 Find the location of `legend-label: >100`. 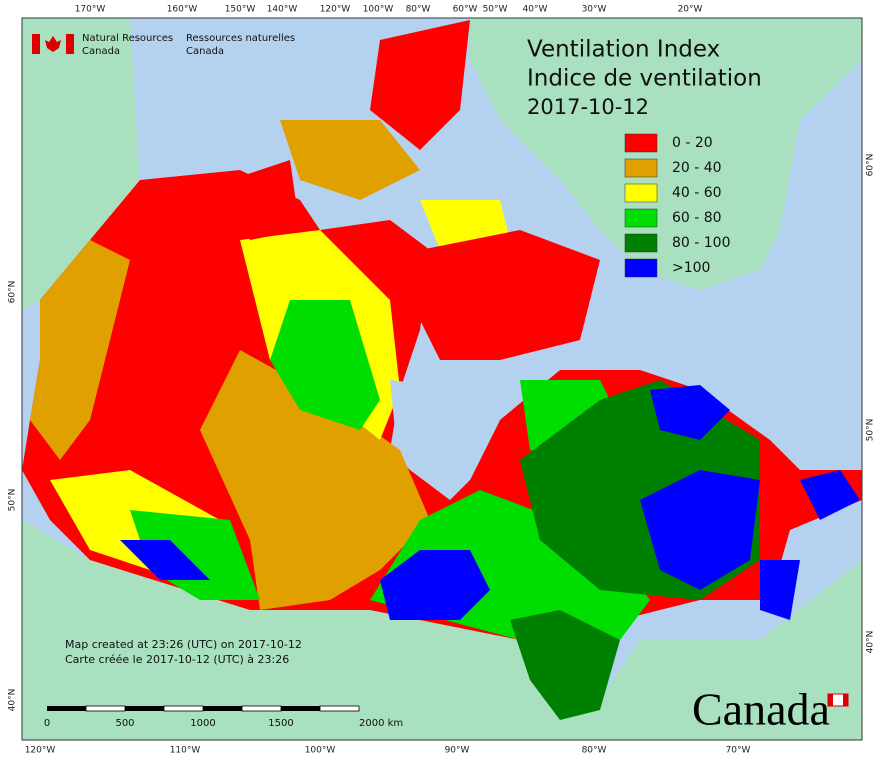

legend-label: >100 is located at coordinates (691, 268).